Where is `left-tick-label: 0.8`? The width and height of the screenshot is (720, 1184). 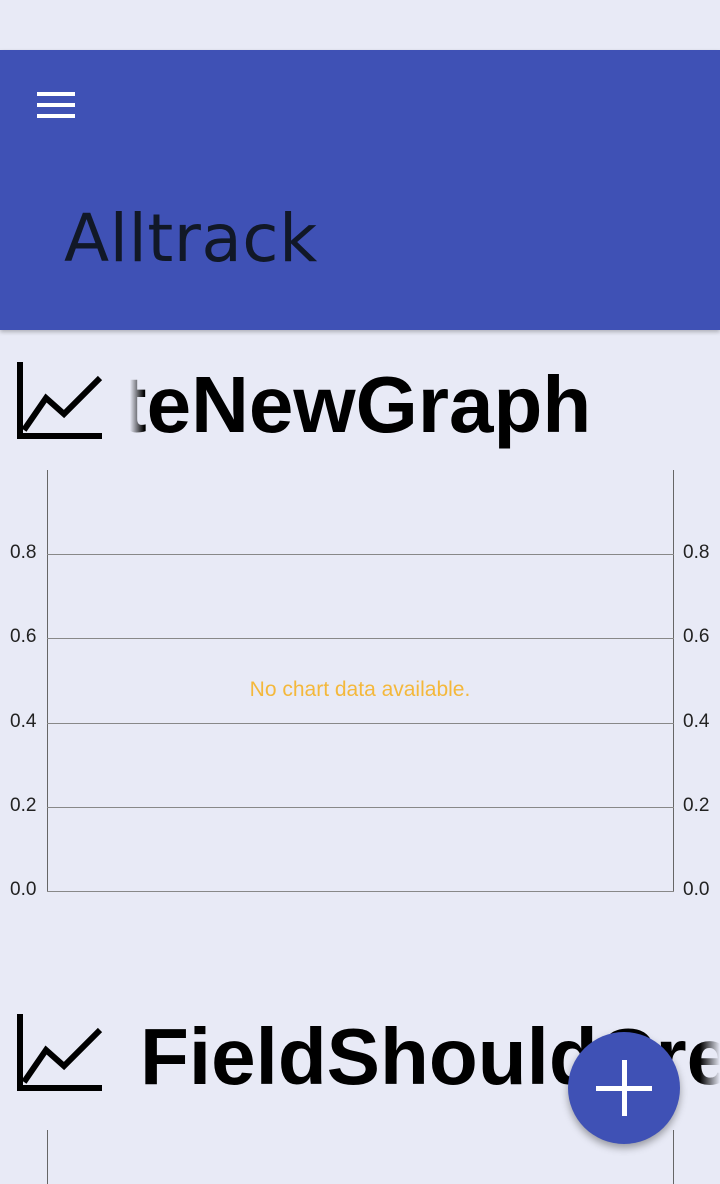
left-tick-label: 0.8 is located at coordinates (23, 552).